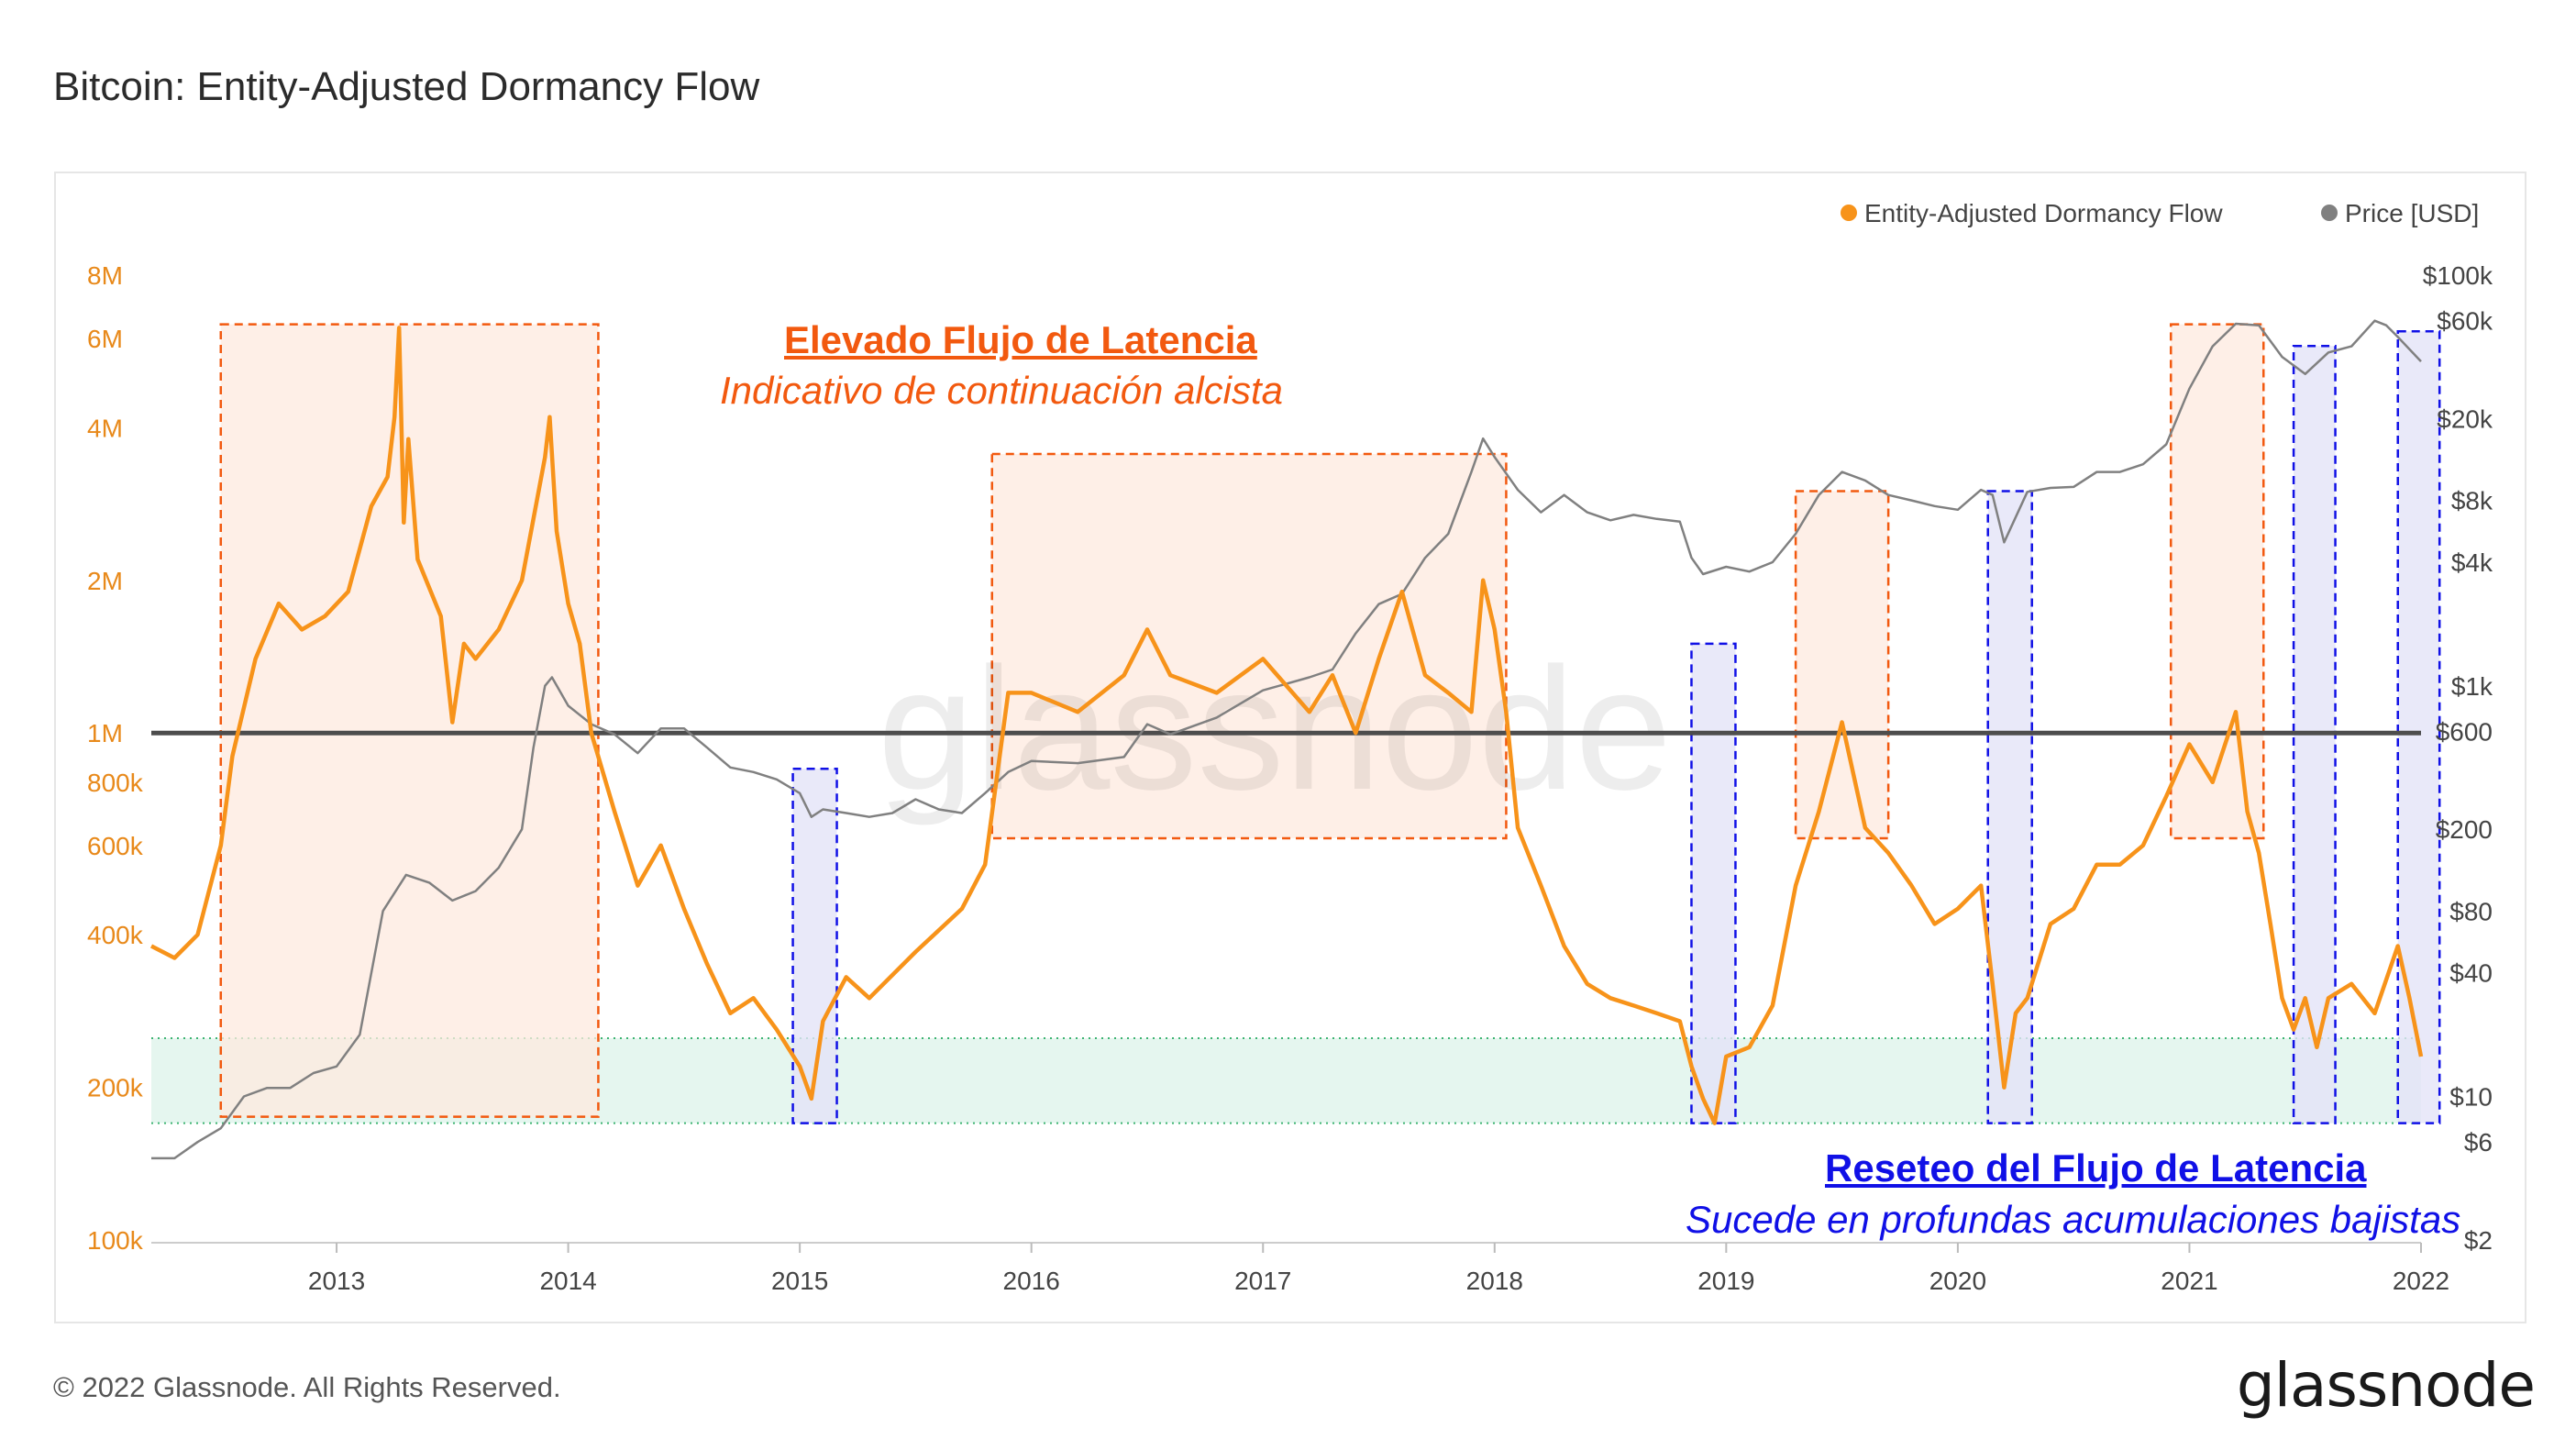 The image size is (2576, 1450). What do you see at coordinates (567, 1281) in the screenshot?
I see `x-tick-label: 2014` at bounding box center [567, 1281].